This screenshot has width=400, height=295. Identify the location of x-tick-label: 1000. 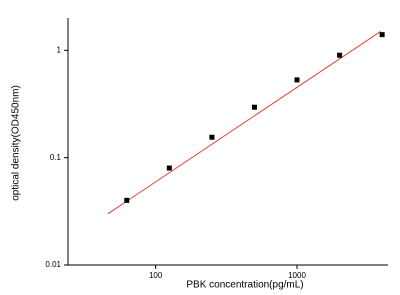
(297, 275).